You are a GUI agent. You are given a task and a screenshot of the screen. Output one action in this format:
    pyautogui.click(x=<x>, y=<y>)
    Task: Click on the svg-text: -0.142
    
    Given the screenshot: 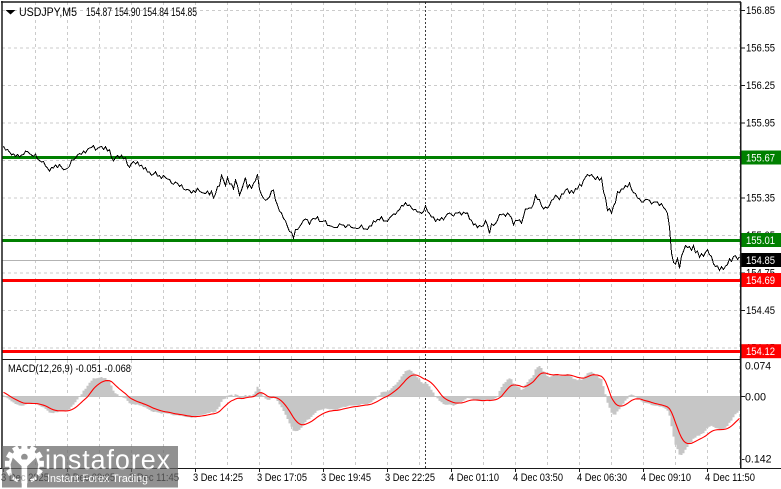 What is the action you would take?
    pyautogui.click(x=757, y=460)
    